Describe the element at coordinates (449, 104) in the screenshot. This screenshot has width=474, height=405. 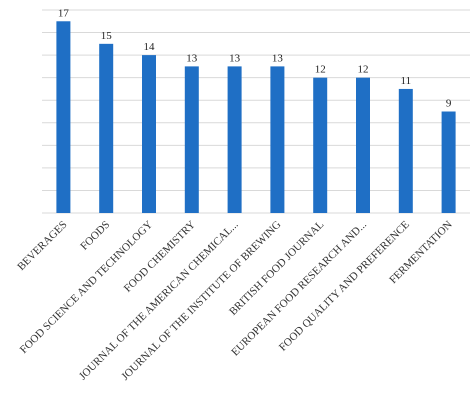
I see `value-label: 9` at that location.